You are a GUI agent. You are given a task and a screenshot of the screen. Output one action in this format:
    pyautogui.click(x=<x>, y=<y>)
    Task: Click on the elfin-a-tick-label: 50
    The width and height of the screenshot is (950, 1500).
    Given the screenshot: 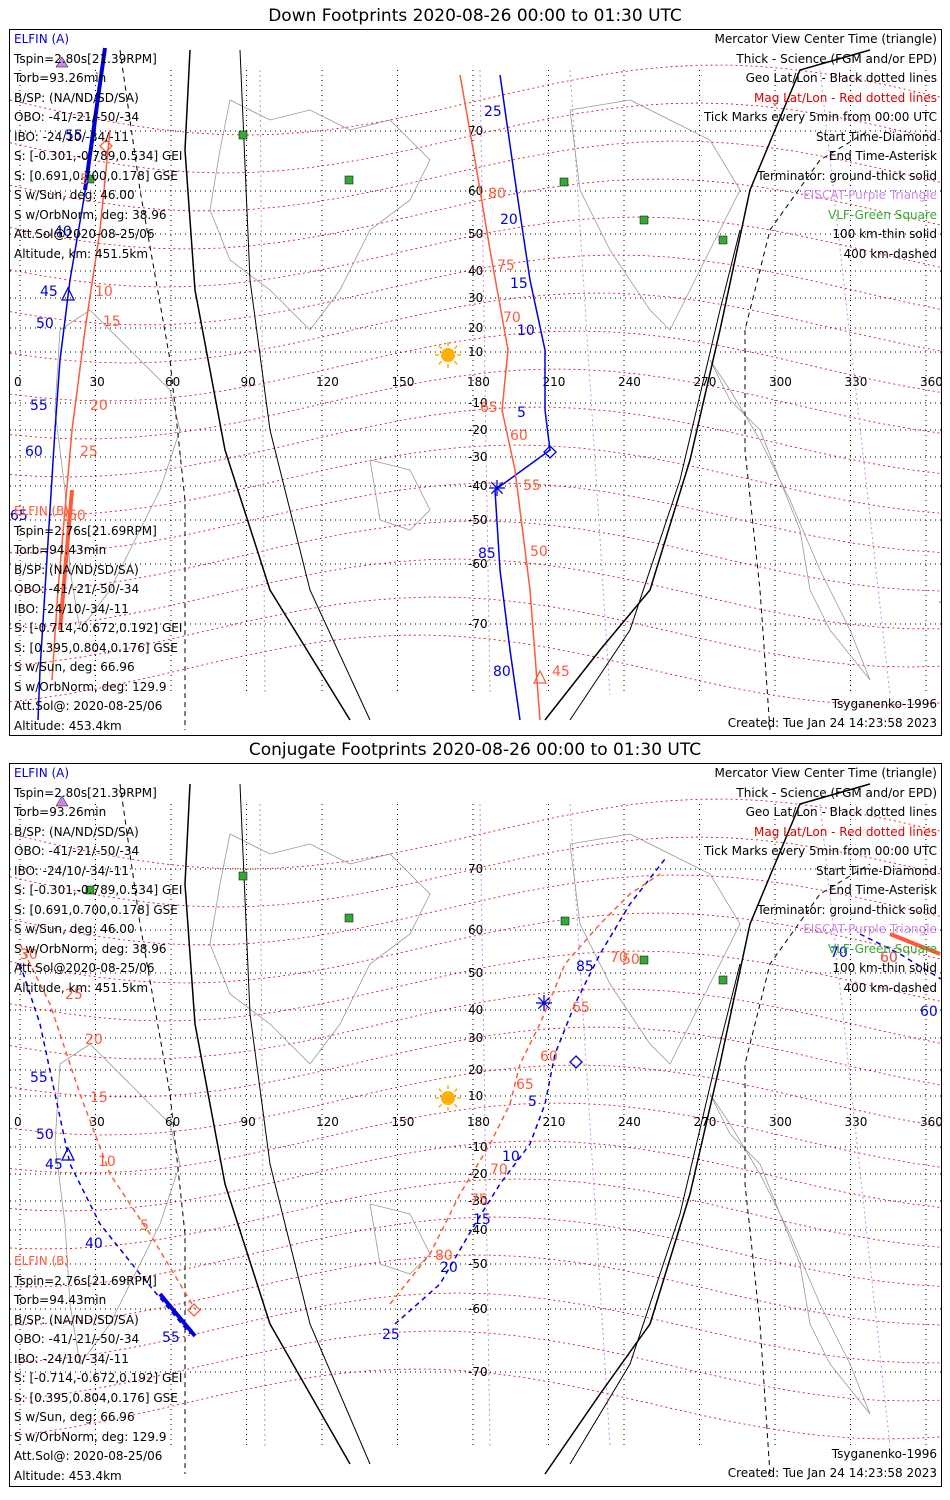 What is the action you would take?
    pyautogui.click(x=45, y=324)
    